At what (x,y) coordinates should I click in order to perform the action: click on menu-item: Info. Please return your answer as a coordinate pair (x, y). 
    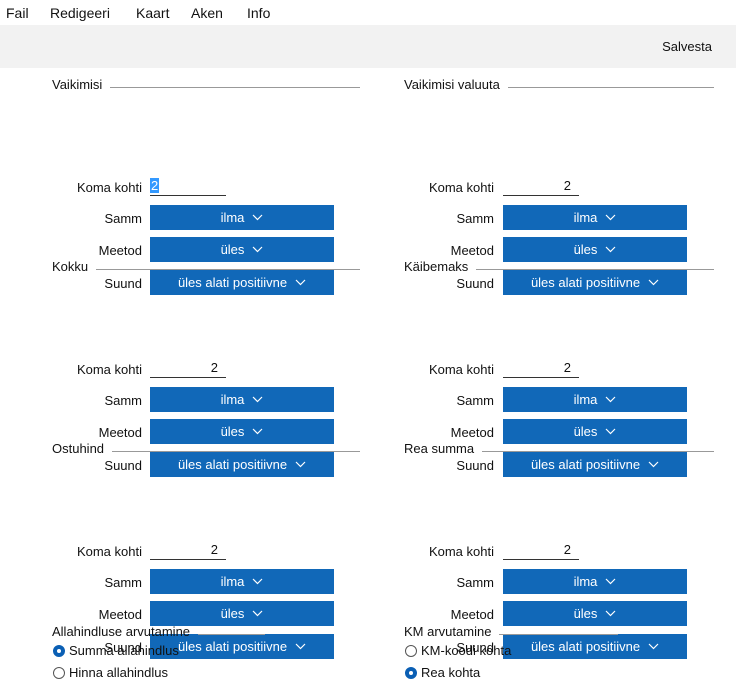
    Looking at the image, I should click on (259, 13).